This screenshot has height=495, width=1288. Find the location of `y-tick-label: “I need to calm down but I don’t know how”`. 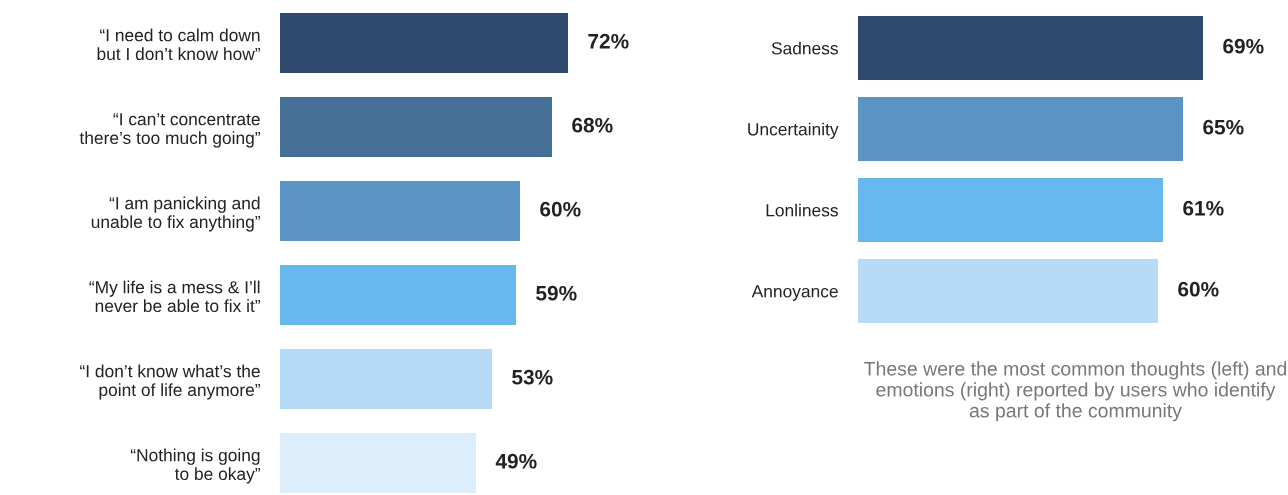

y-tick-label: “I need to calm down but I don’t know how” is located at coordinates (178, 44).